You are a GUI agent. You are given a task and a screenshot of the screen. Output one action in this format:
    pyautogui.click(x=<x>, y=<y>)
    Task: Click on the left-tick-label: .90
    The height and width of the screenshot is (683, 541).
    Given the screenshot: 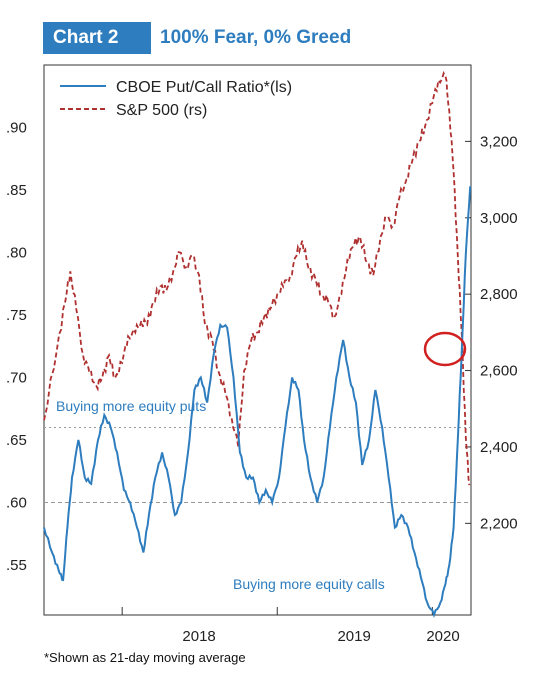 What is the action you would take?
    pyautogui.click(x=16, y=128)
    